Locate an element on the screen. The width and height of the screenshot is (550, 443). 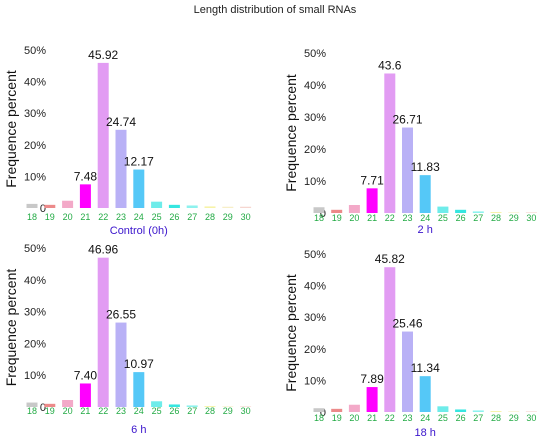
data-label: 45.82 is located at coordinates (390, 259).